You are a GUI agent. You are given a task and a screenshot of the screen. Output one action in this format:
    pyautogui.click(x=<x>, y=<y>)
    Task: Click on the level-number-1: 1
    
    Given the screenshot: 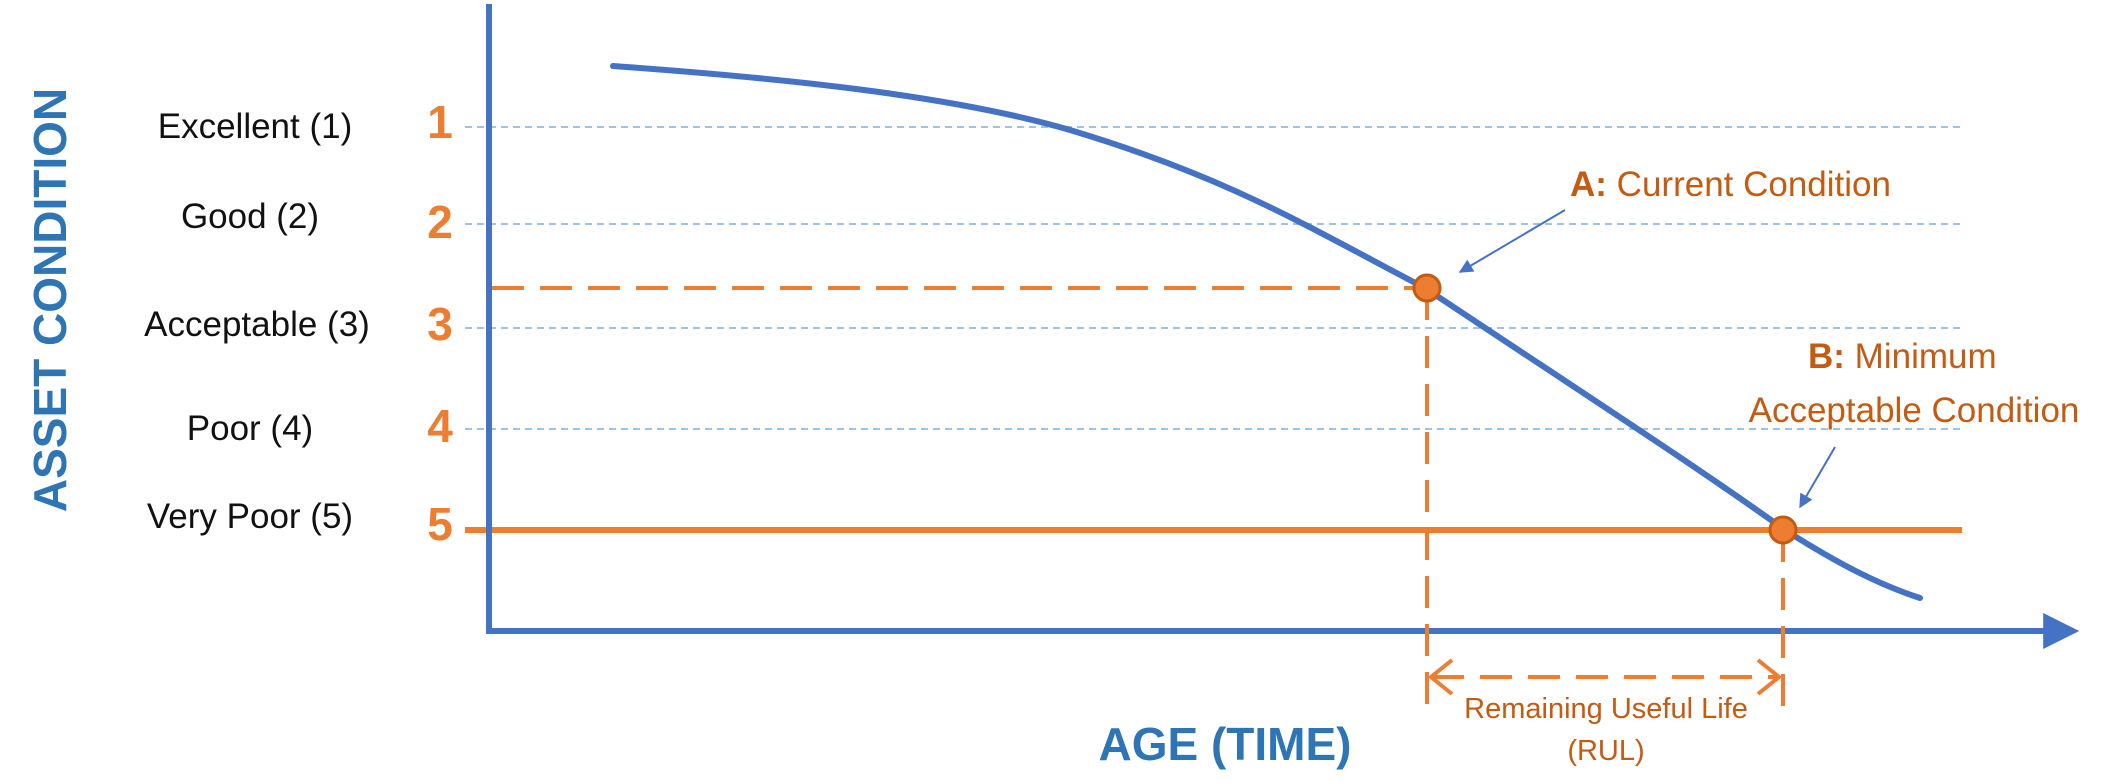 What is the action you would take?
    pyautogui.click(x=440, y=122)
    